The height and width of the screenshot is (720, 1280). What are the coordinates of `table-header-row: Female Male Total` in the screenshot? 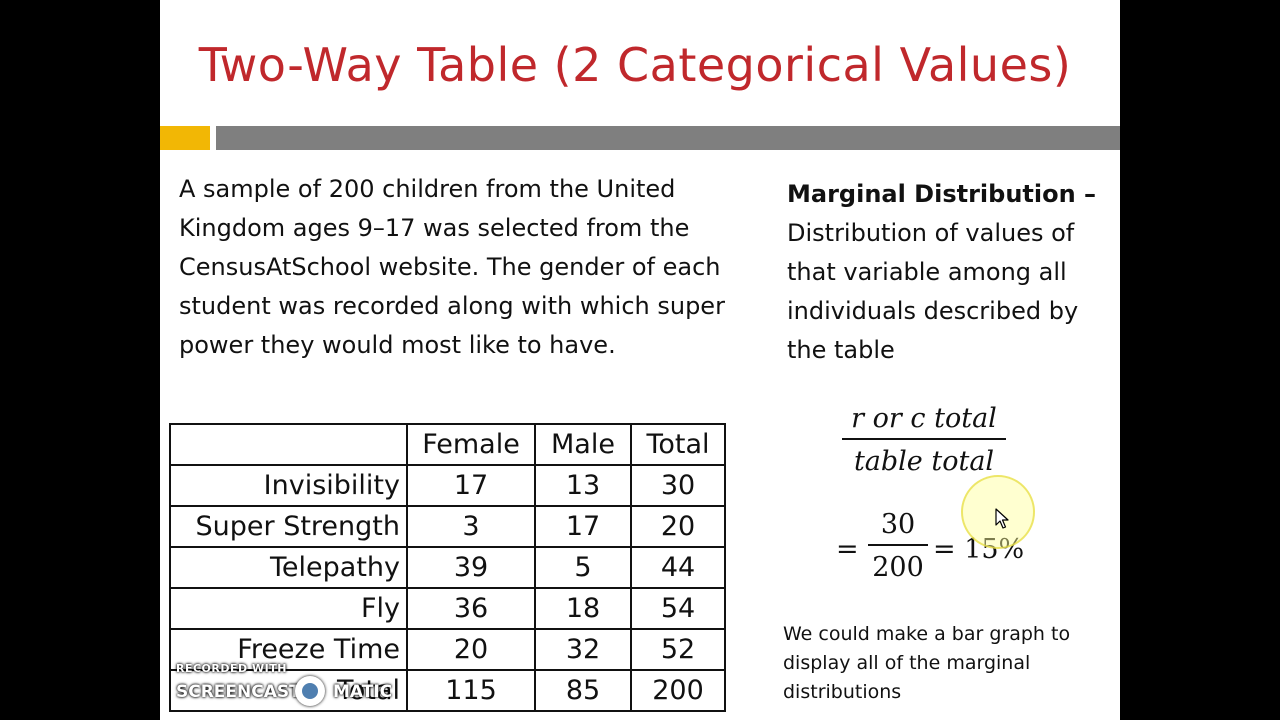 It's located at (447, 444).